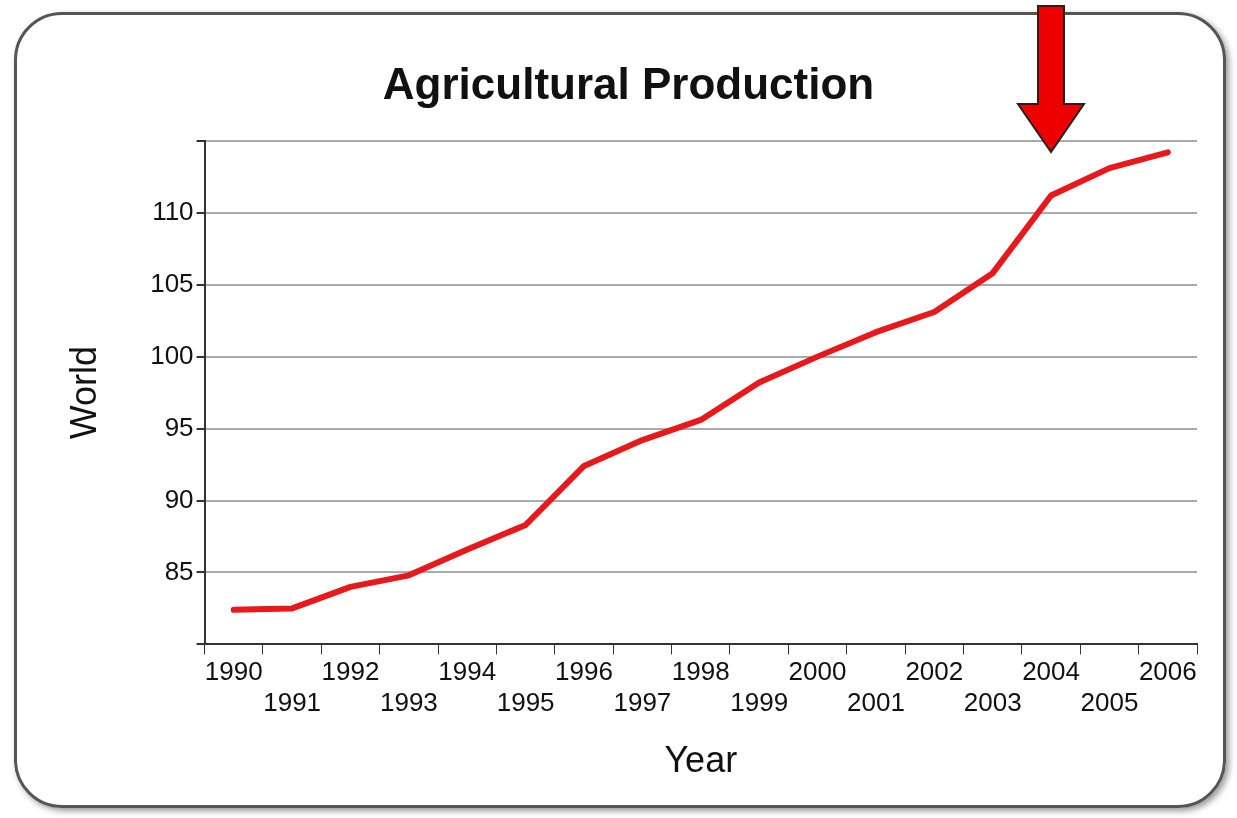  Describe the element at coordinates (350, 671) in the screenshot. I see `x-tick-label: 1992` at that location.